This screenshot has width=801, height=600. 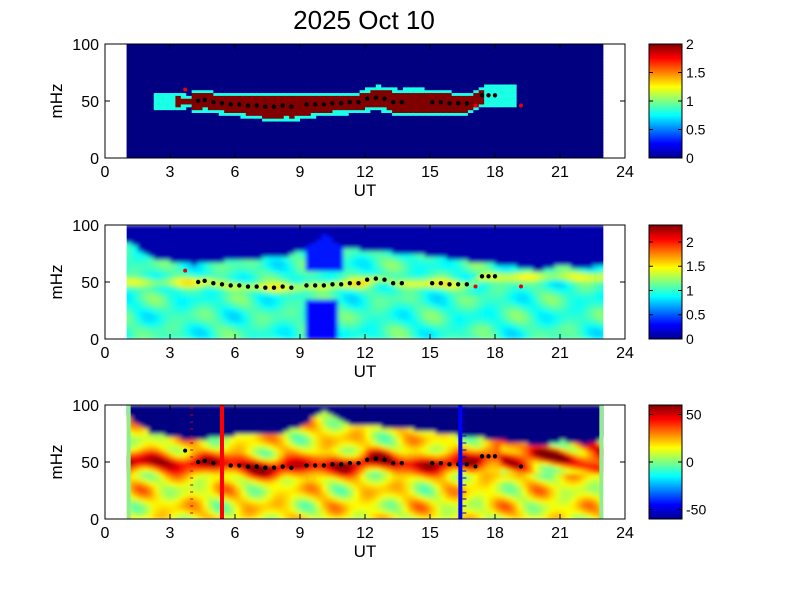 What do you see at coordinates (350, 102) in the screenshot?
I see `peak-track-point` at bounding box center [350, 102].